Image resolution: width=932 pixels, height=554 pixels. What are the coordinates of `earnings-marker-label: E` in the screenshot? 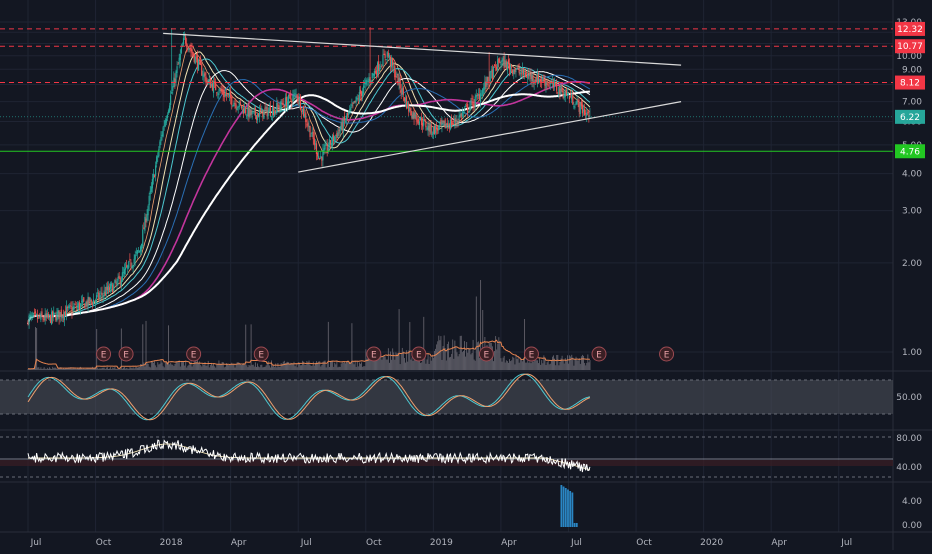 It's located at (194, 356).